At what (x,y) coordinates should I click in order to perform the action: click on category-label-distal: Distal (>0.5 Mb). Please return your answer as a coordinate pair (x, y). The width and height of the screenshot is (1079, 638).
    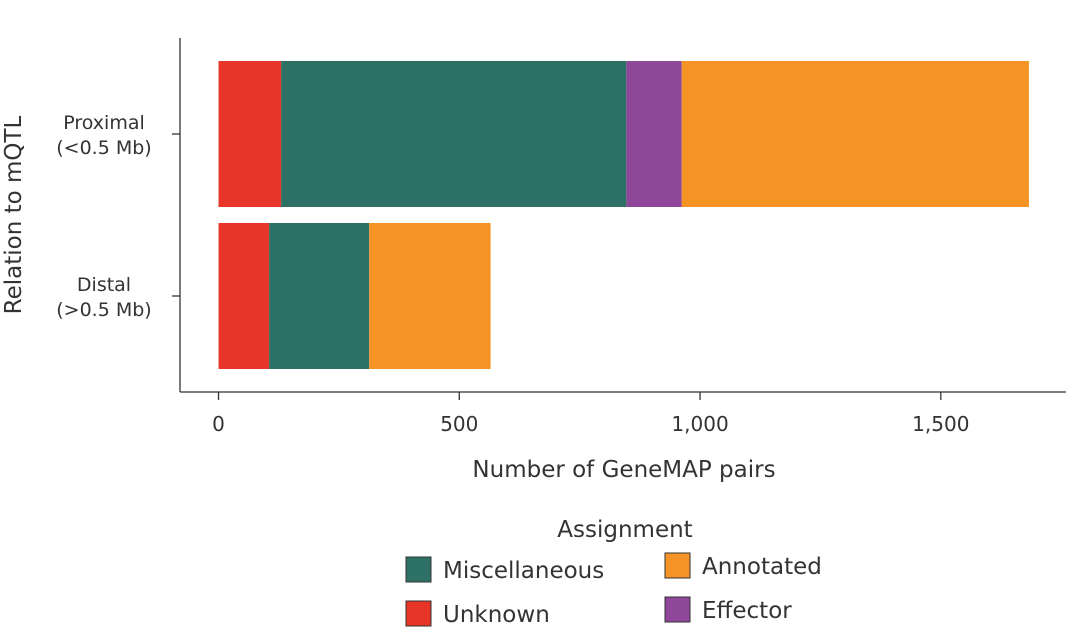
    Looking at the image, I should click on (103, 297).